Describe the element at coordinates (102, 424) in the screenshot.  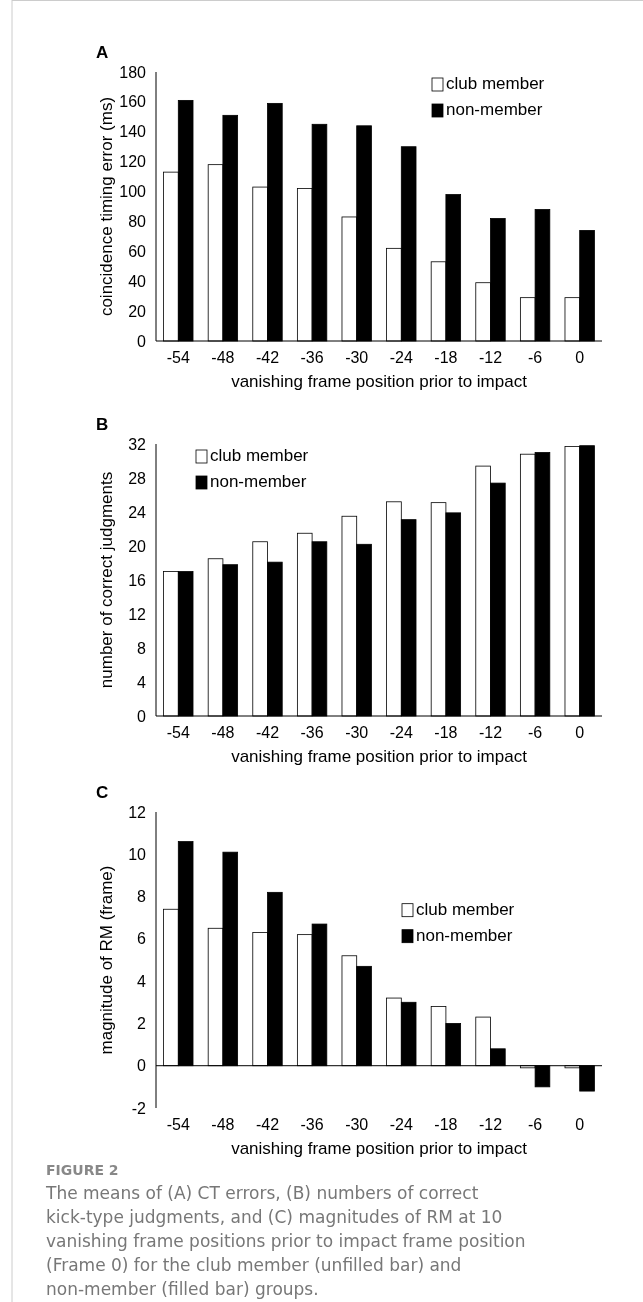
I see `chart-title: B` at that location.